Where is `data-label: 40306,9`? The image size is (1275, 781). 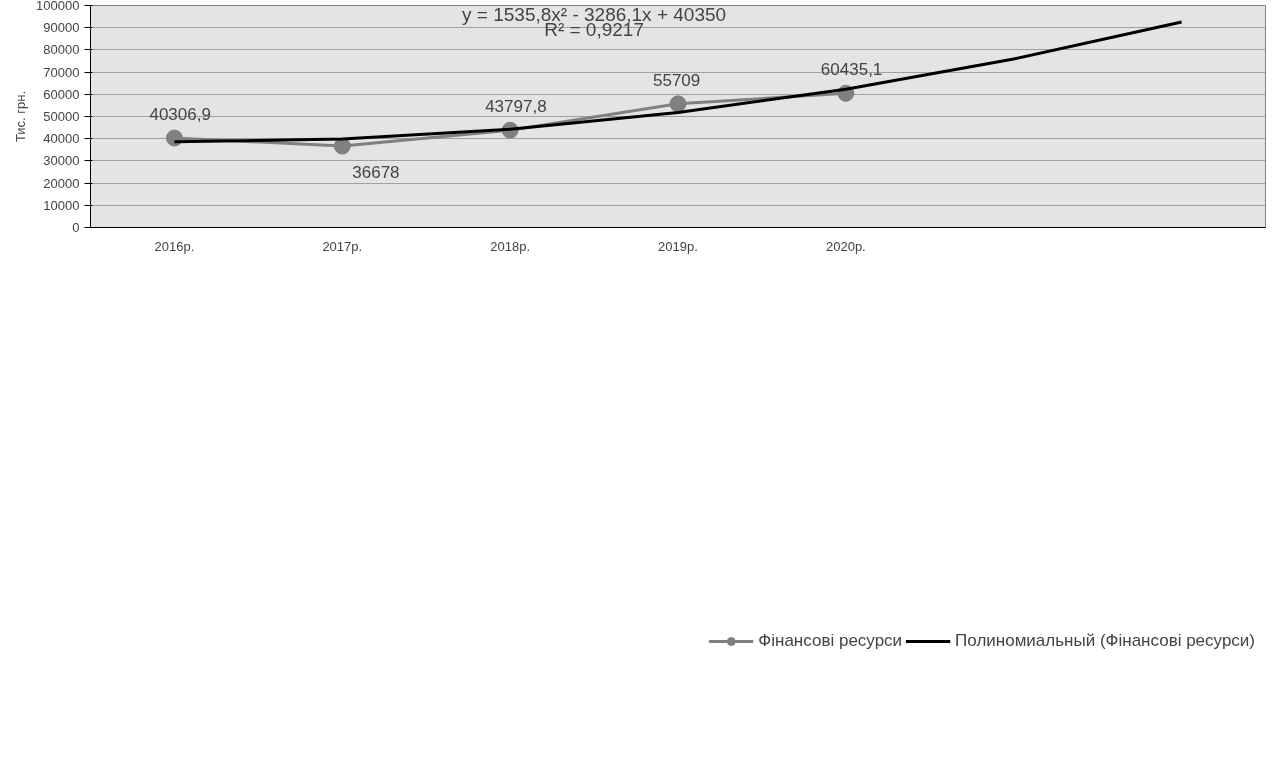
data-label: 40306,9 is located at coordinates (180, 115).